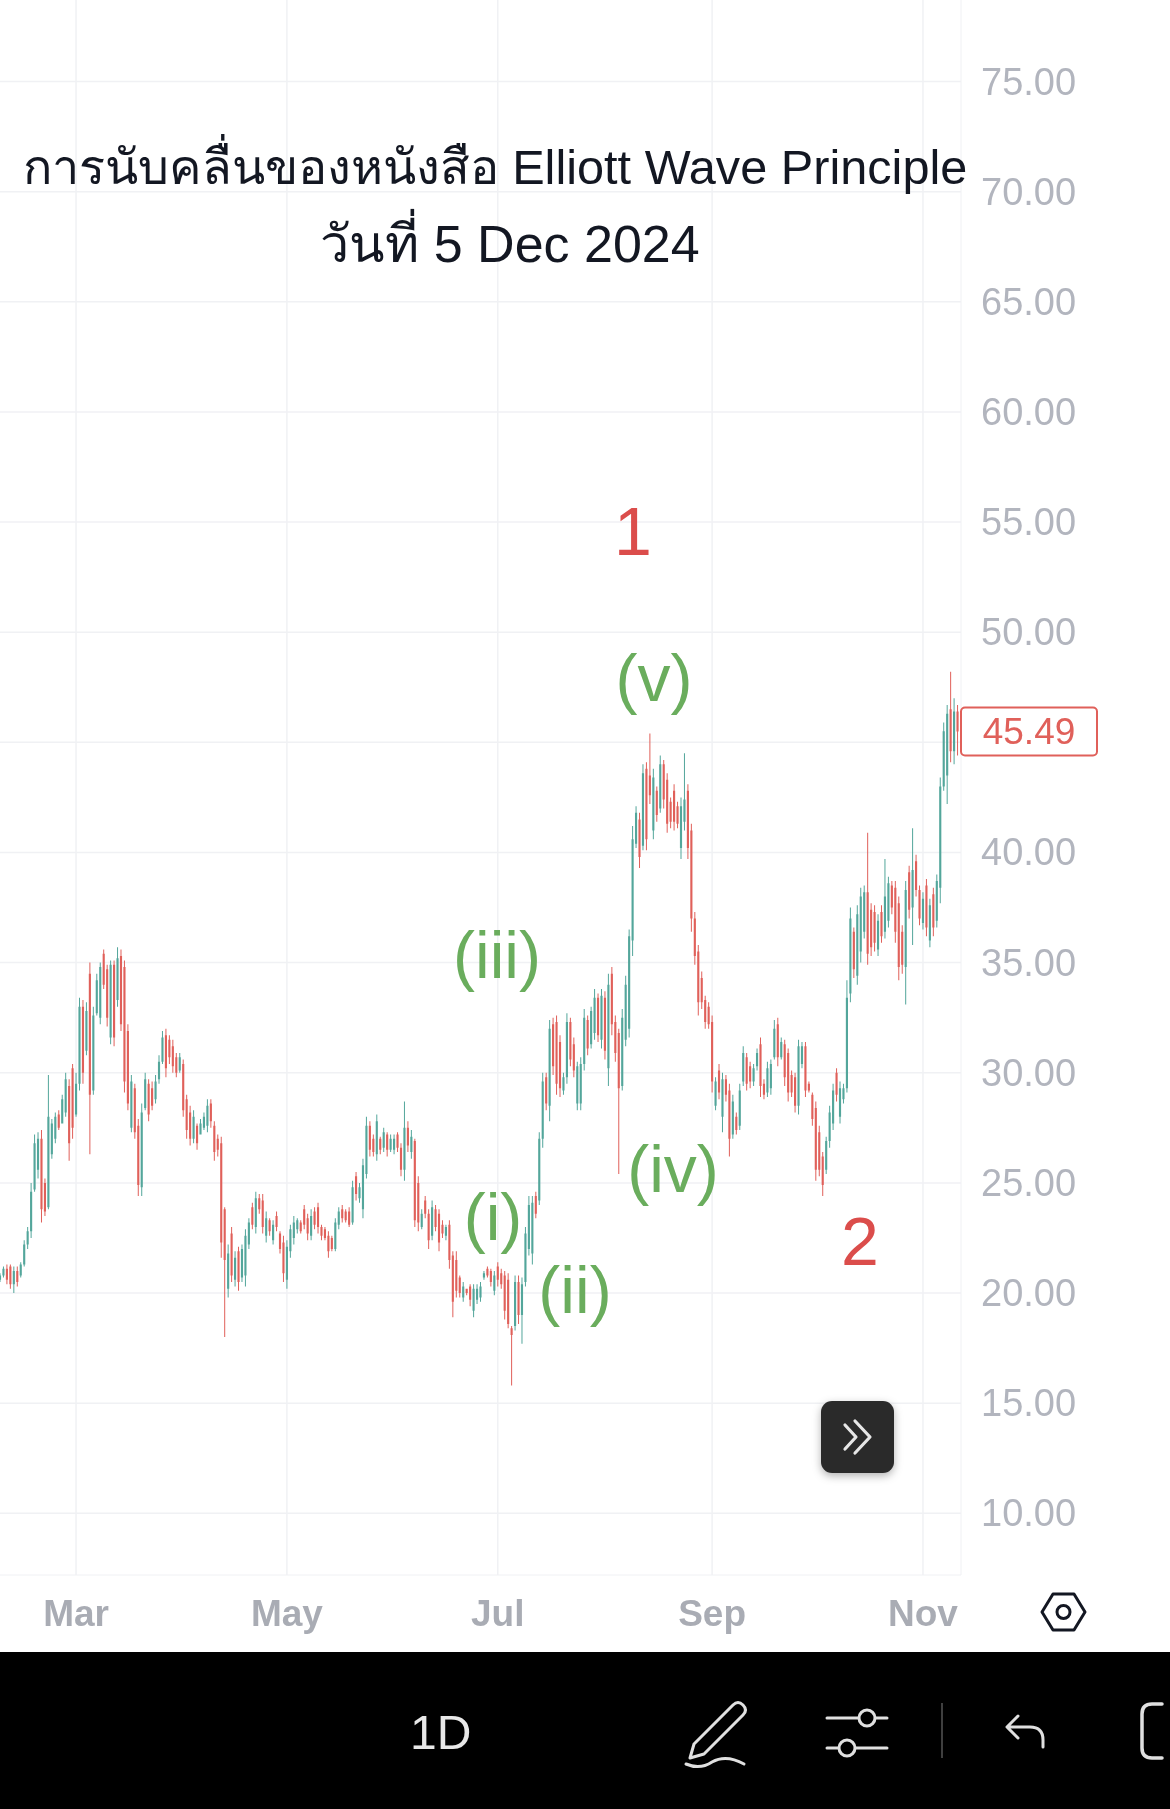 The width and height of the screenshot is (1170, 1809). What do you see at coordinates (1029, 962) in the screenshot?
I see `y-tick-label: 35.00` at bounding box center [1029, 962].